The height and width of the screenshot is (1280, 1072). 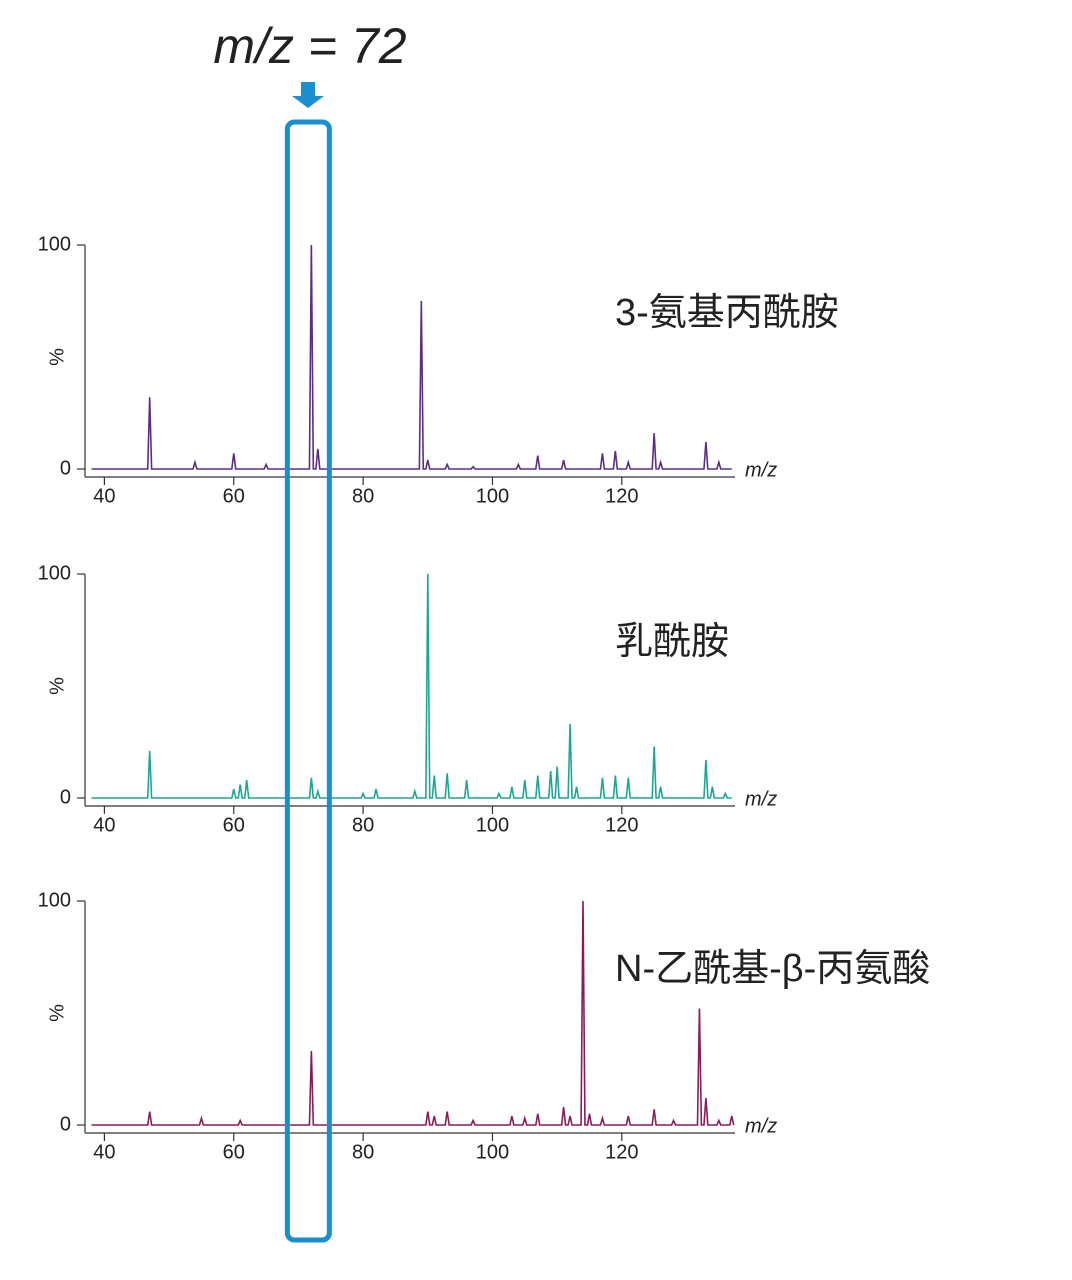 What do you see at coordinates (672, 642) in the screenshot?
I see `spectrum-title: 乳酰胺` at bounding box center [672, 642].